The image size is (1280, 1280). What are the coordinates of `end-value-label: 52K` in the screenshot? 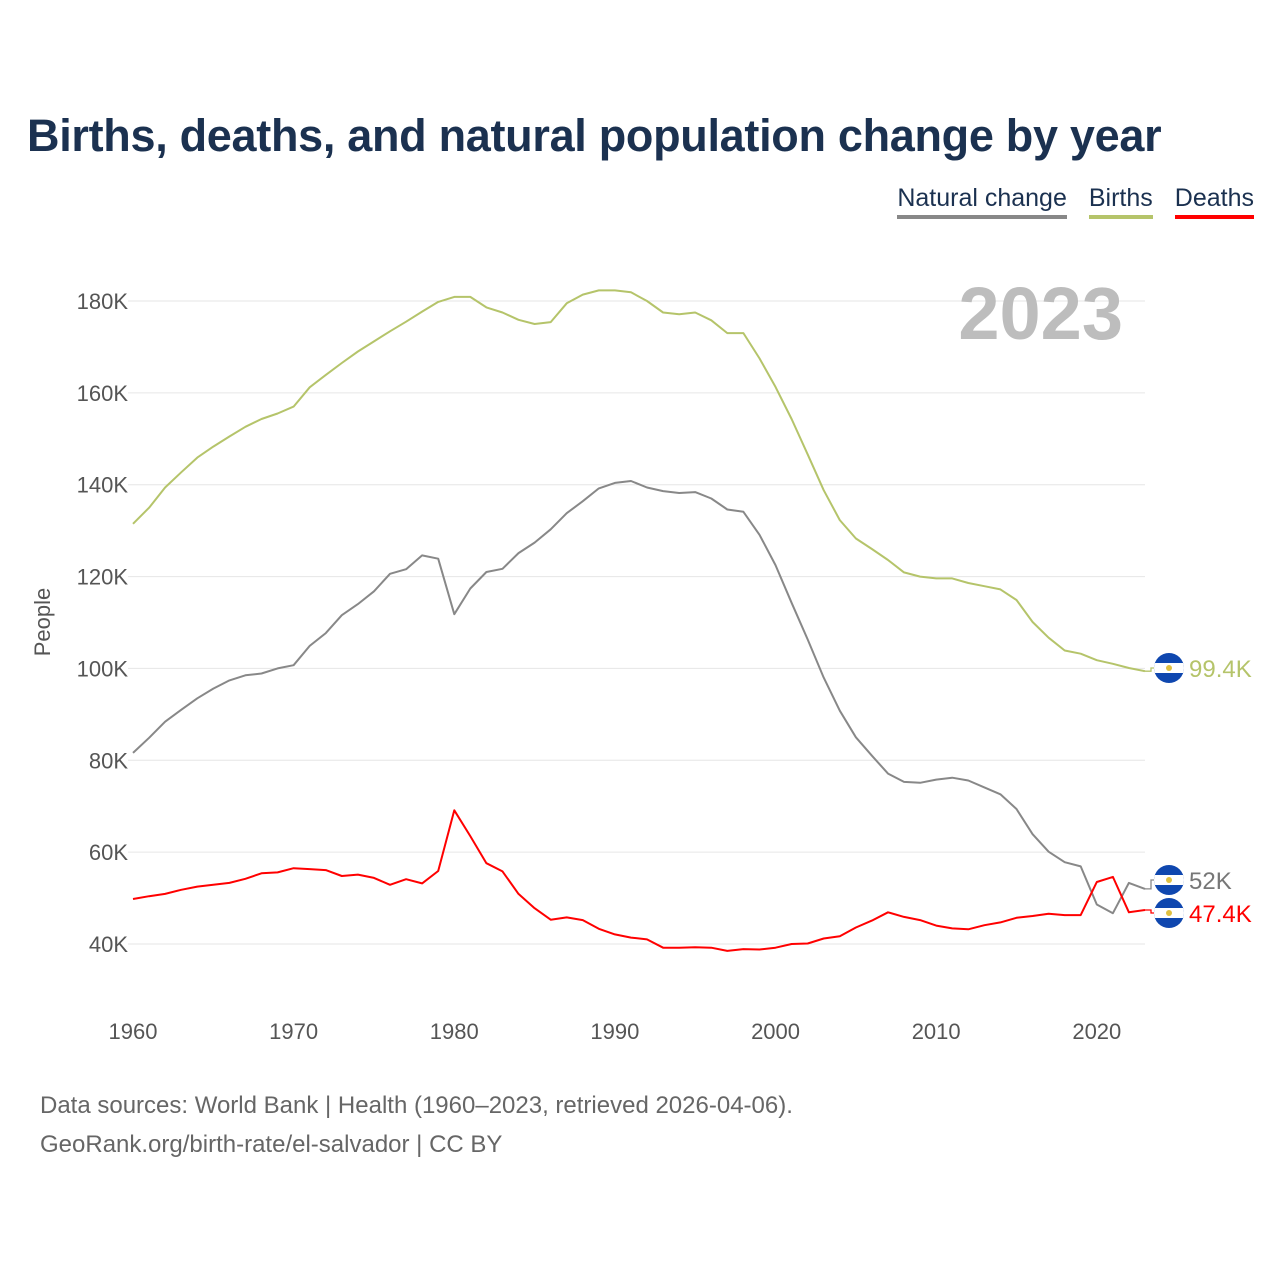 It's located at (1210, 881).